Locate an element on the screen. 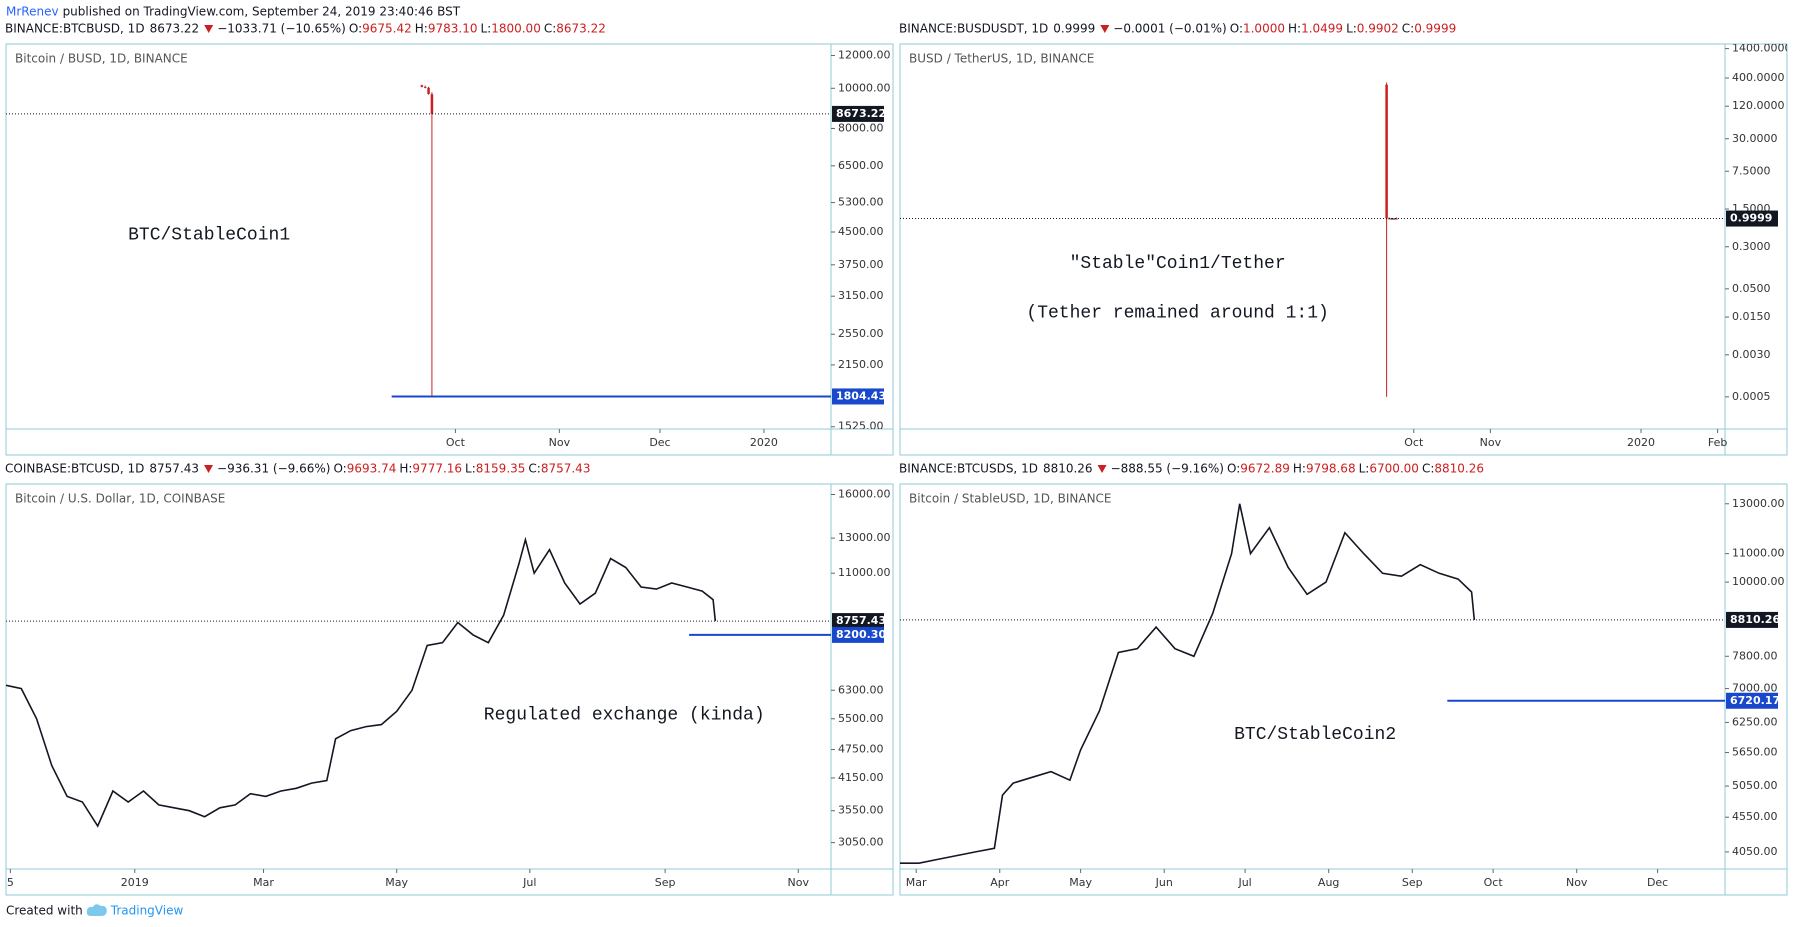  y-tick-label: 0.0500 is located at coordinates (1751, 288).